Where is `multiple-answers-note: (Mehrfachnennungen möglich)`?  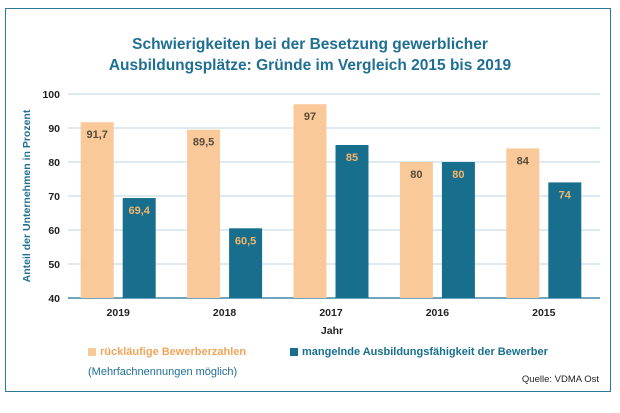 multiple-answers-note: (Mehrfachnennungen möglich) is located at coordinates (163, 372).